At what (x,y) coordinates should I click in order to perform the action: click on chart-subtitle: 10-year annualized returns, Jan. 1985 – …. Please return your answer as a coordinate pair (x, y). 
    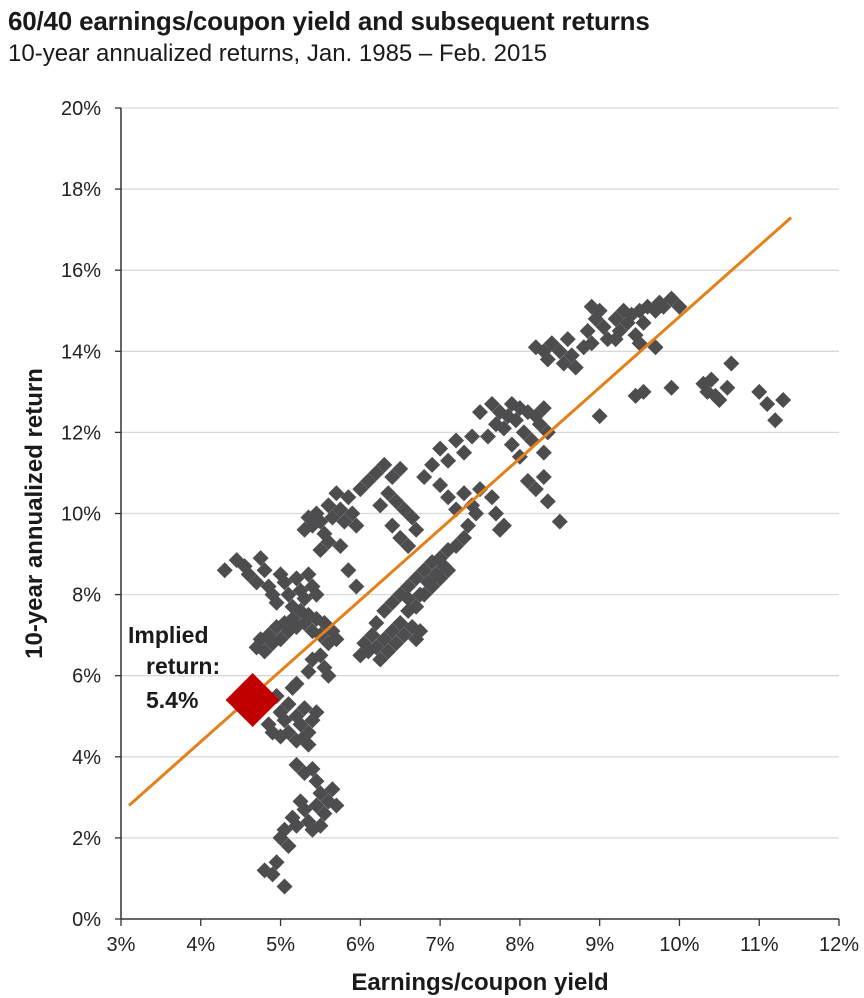
    Looking at the image, I should click on (278, 53).